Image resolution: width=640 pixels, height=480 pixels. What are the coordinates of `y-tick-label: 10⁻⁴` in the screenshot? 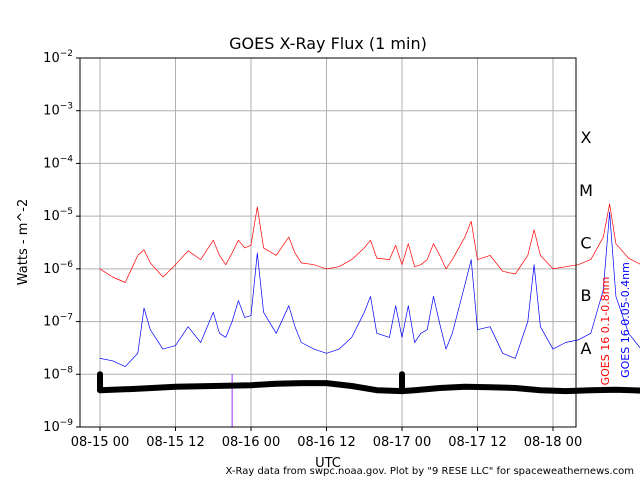 It's located at (58, 162).